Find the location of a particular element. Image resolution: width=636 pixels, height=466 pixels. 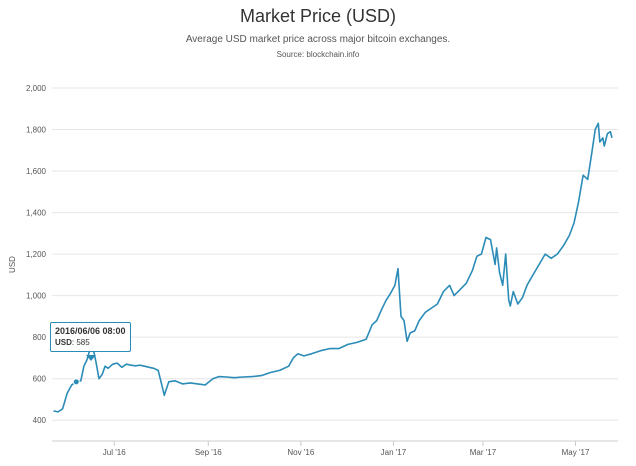

y-axis-ticks: 2,000 1,800 1,600 1,400 1,200 1,000 800 600 400 is located at coordinates (36, 254).